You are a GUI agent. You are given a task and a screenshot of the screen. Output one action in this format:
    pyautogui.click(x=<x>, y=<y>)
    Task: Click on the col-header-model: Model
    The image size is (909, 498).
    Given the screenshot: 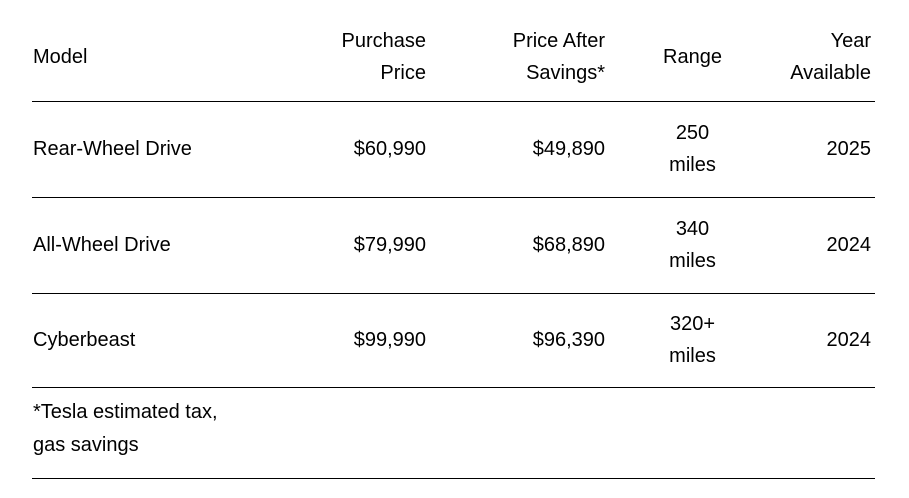 What is the action you would take?
    pyautogui.click(x=142, y=51)
    